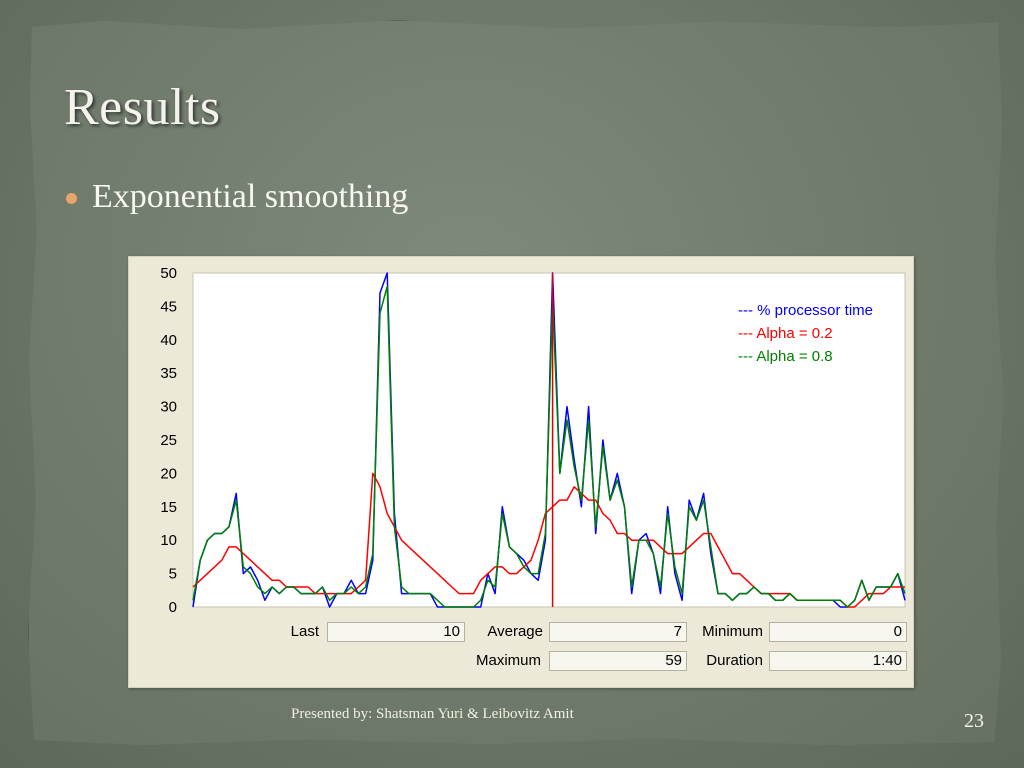 This screenshot has width=1024, height=768. What do you see at coordinates (508, 660) in the screenshot?
I see `stat-maximum-label: Maximum` at bounding box center [508, 660].